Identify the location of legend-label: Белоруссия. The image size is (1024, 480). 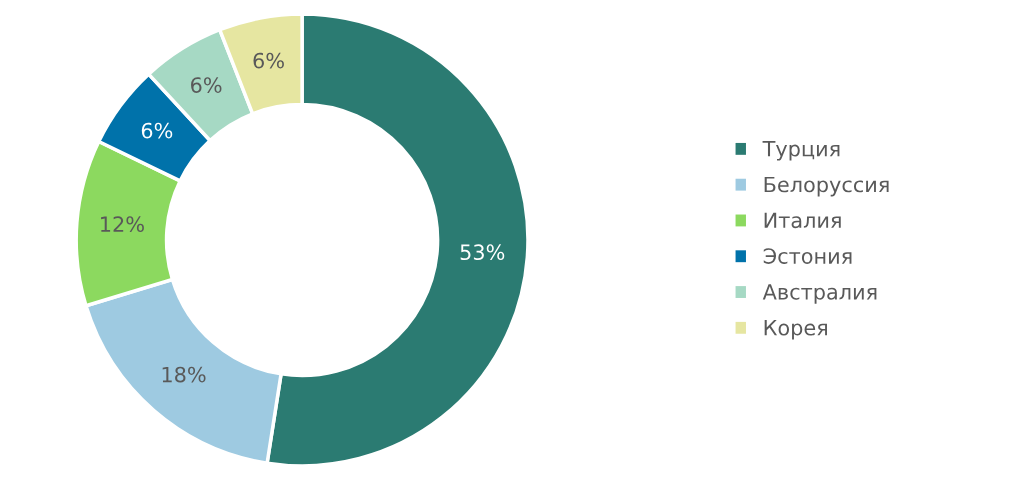
(826, 186).